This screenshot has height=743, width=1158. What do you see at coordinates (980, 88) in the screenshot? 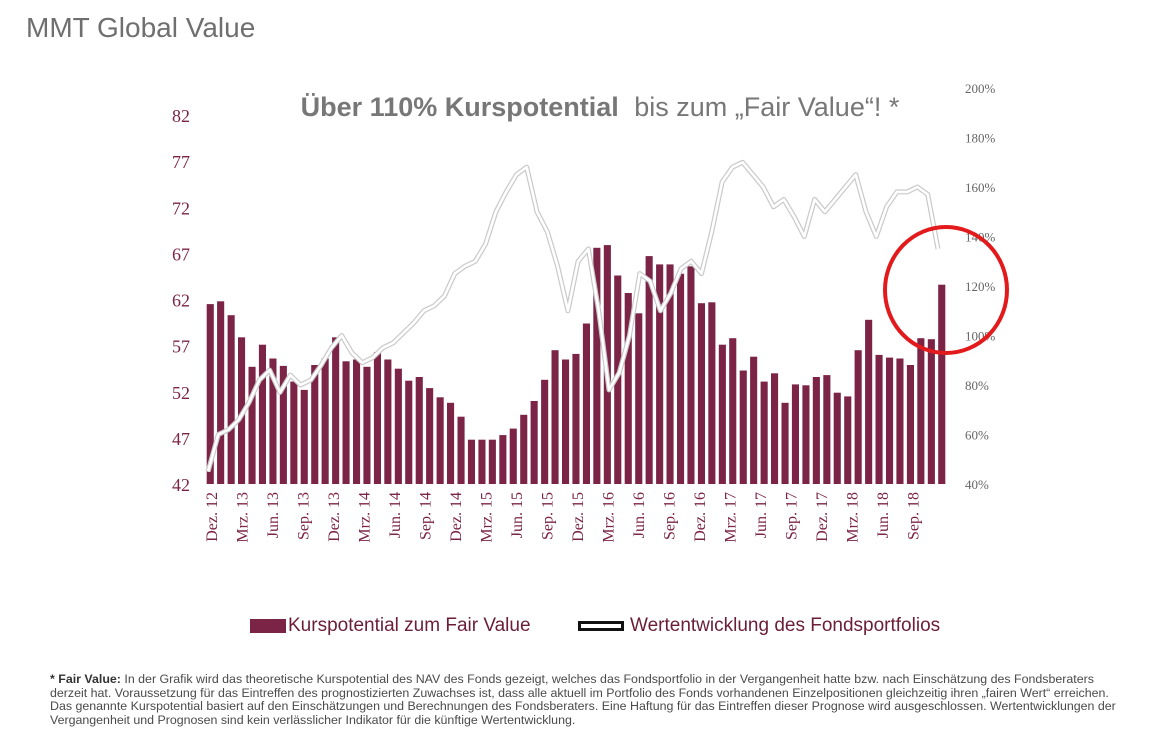
I see `right-axis-tick-label: 200%` at bounding box center [980, 88].